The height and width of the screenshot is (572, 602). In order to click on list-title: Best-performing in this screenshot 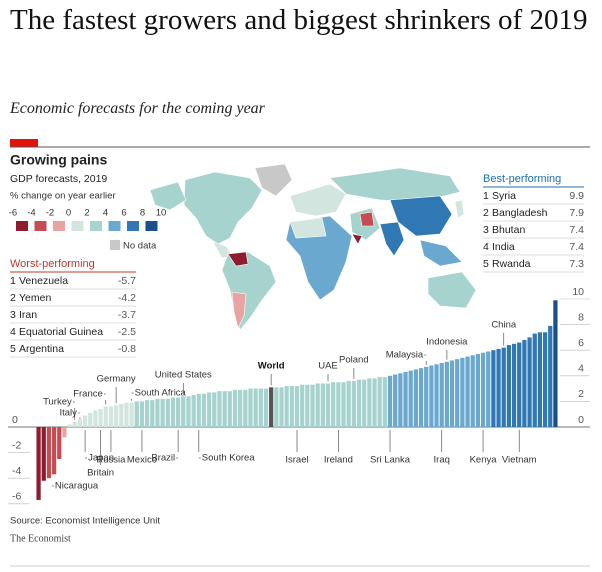, I will do `click(522, 179)`.